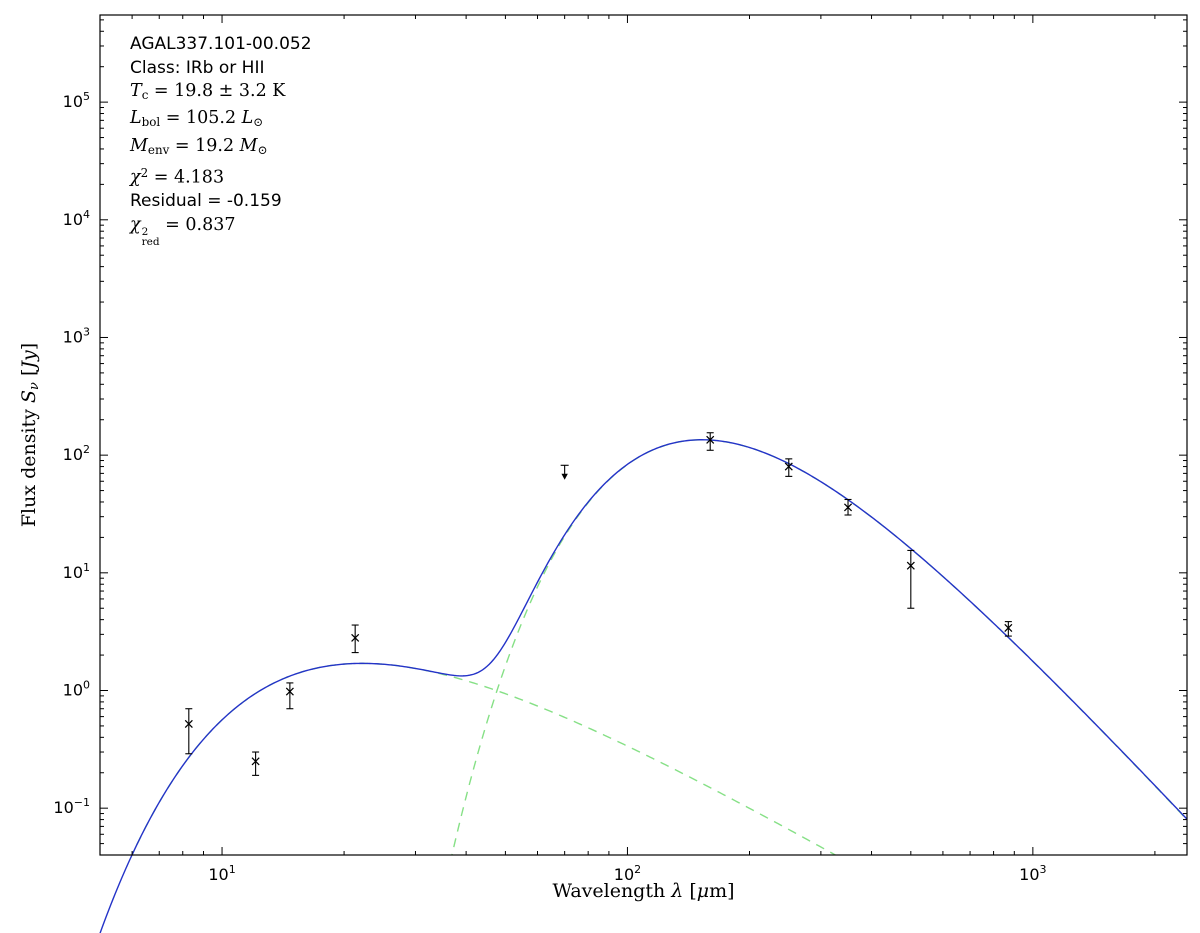 This screenshot has height=933, width=1200. What do you see at coordinates (208, 91) in the screenshot?
I see `annotation-line-2: Tc = 19.8 ± 3.2 K` at bounding box center [208, 91].